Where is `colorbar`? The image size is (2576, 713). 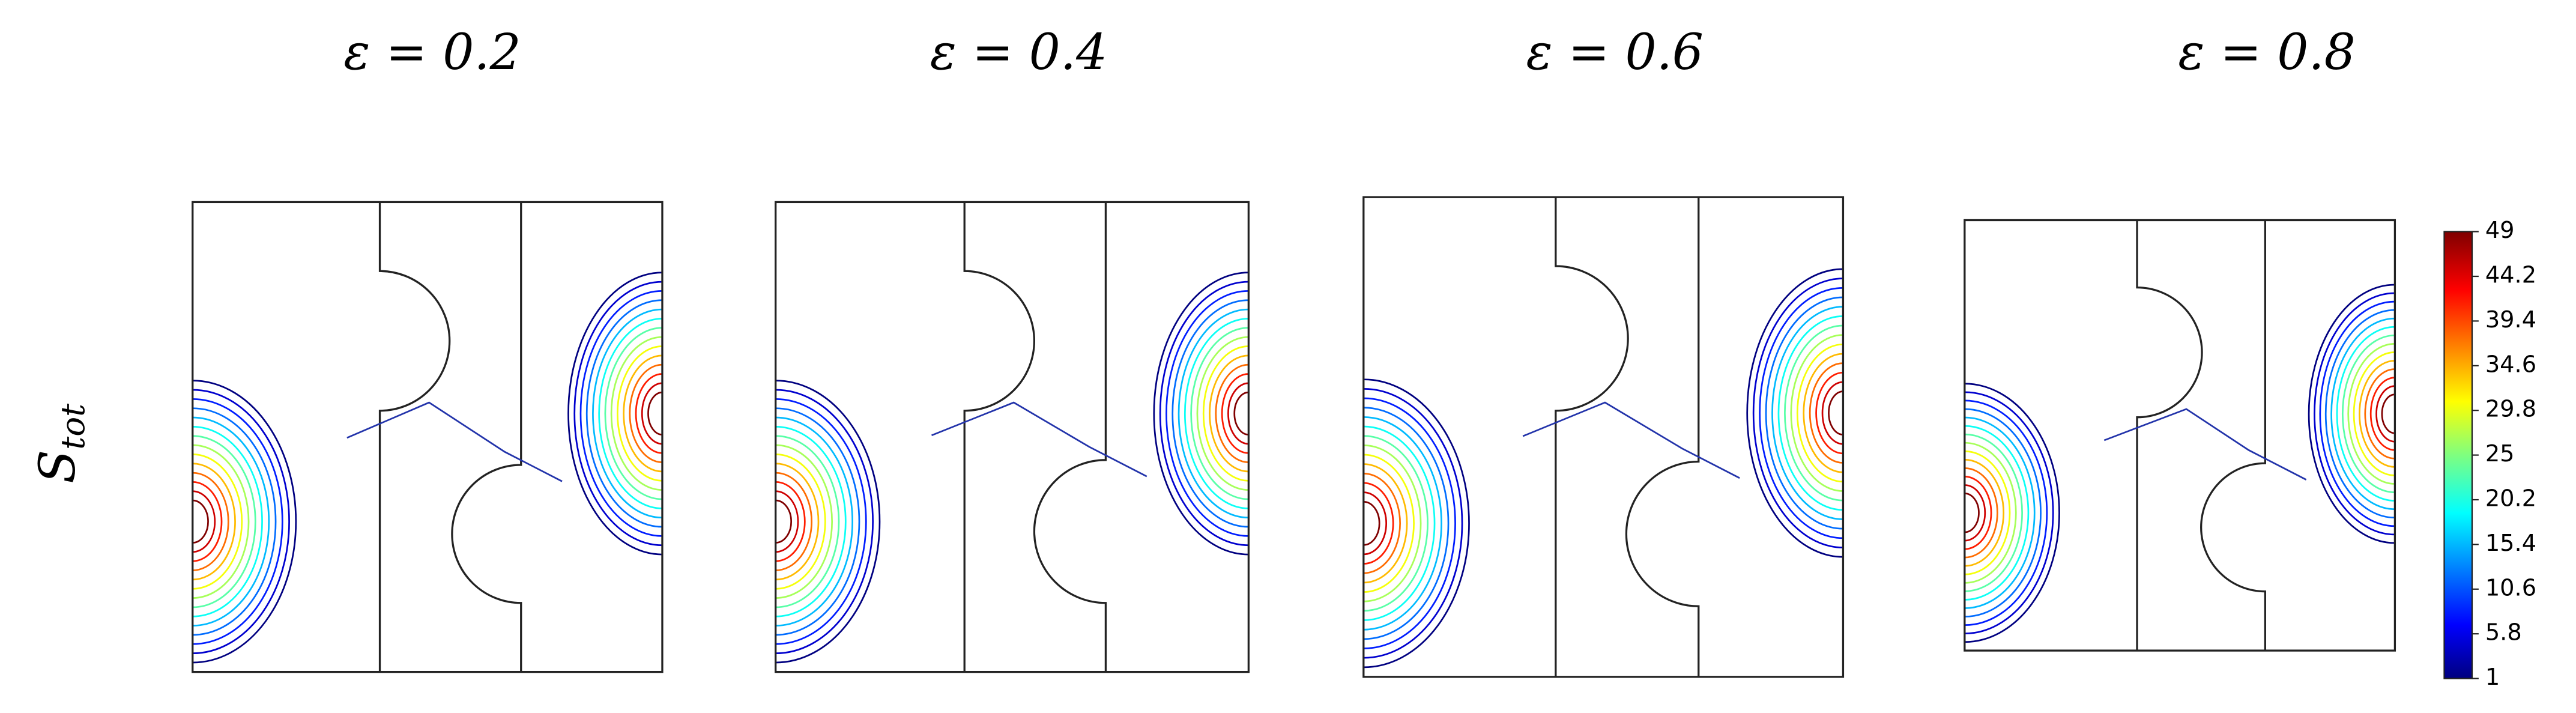
colorbar is located at coordinates (2458, 455).